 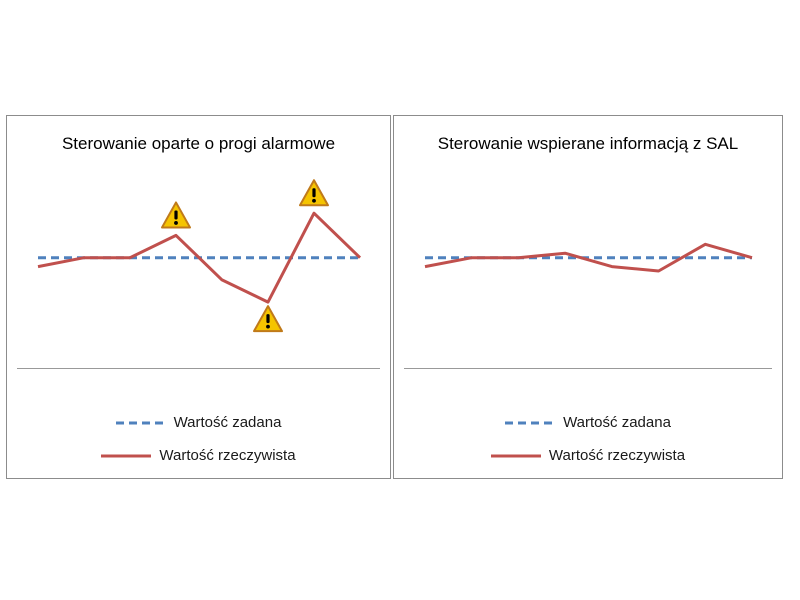 What do you see at coordinates (588, 143) in the screenshot?
I see `chart-title: Sterowanie wspierane informacją z SAL` at bounding box center [588, 143].